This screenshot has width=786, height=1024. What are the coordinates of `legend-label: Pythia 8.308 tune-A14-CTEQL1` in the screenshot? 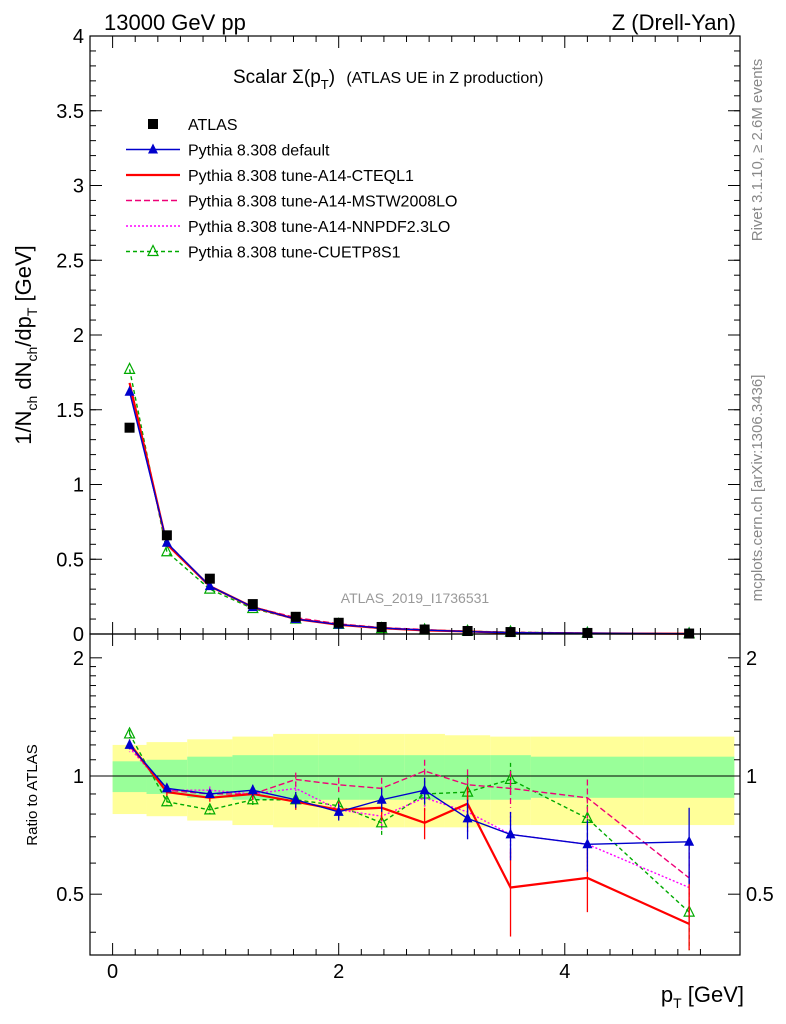 It's located at (301, 176).